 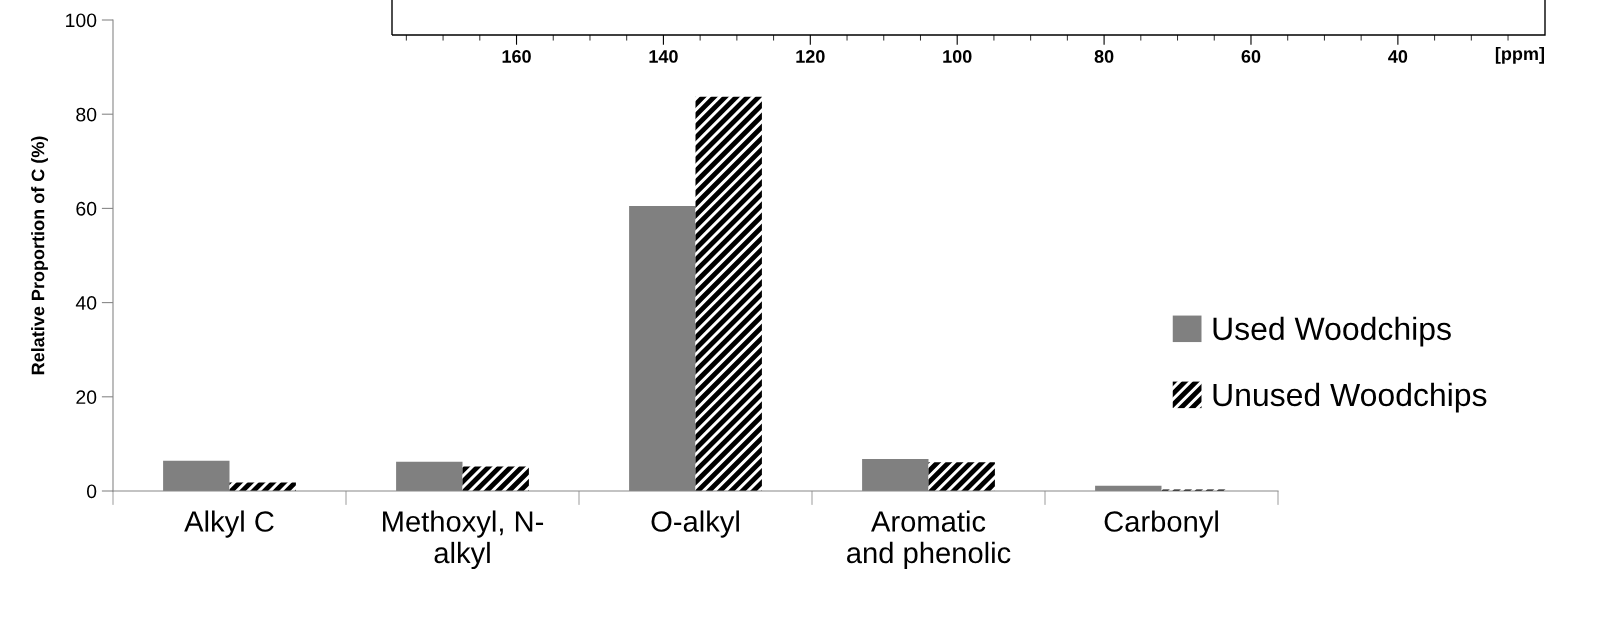 I want to click on x-tick-label: Carbonyl, so click(x=1161, y=524).